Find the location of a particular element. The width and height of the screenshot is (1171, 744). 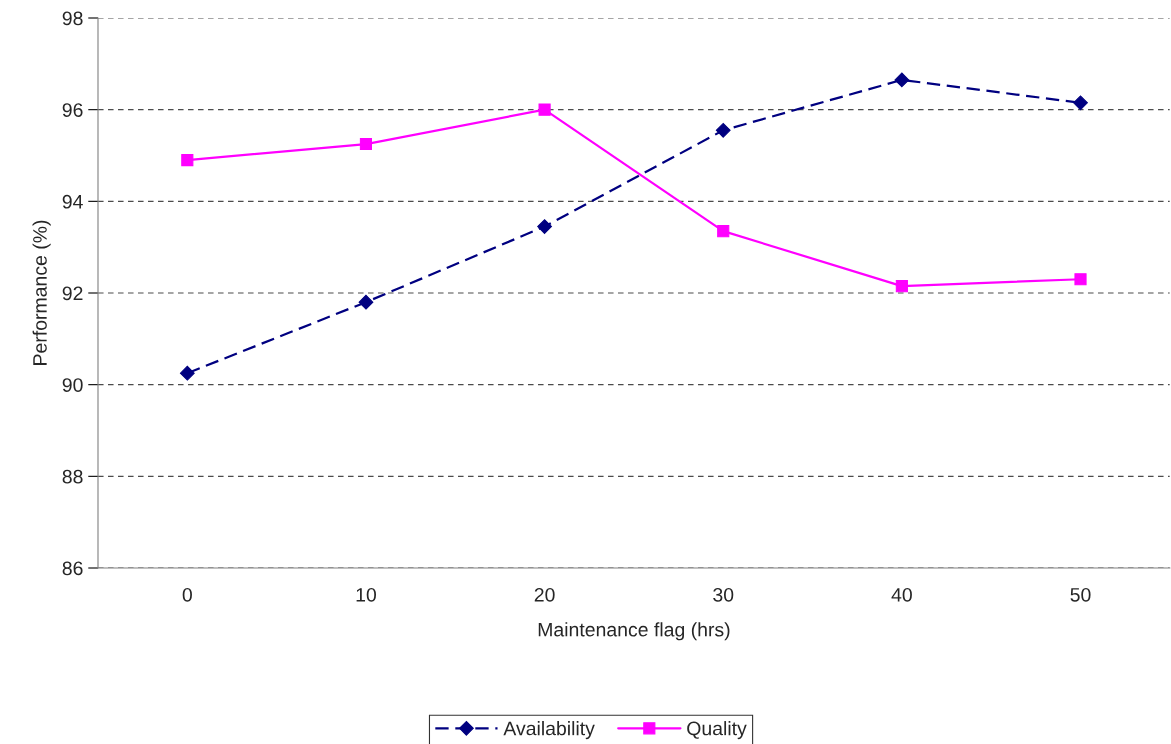

y-tick-label: 88 is located at coordinates (72, 476).